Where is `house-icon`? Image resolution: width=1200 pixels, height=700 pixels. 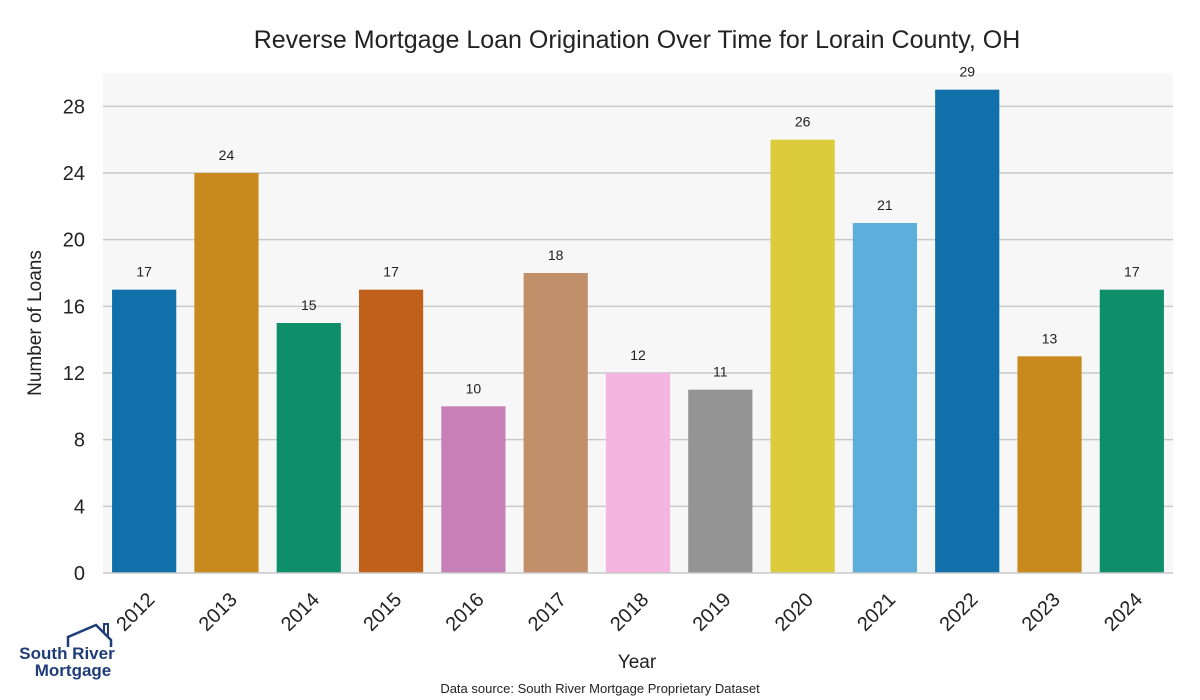 house-icon is located at coordinates (89, 635).